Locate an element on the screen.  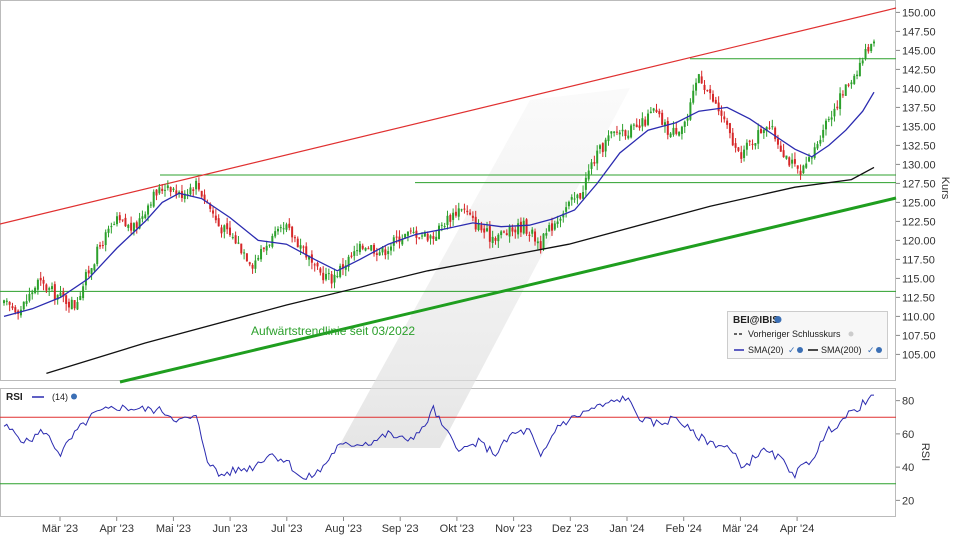
rsi-tick-label: 60 is located at coordinates (908, 435).